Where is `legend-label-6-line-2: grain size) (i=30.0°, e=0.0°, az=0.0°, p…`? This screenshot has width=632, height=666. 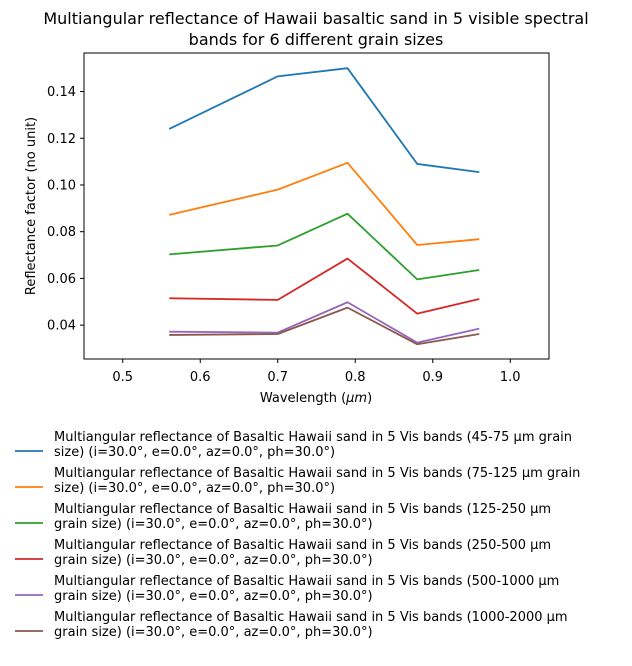 legend-label-6-line-2: grain size) (i=30.0°, e=0.0°, az=0.0°, p… is located at coordinates (213, 632).